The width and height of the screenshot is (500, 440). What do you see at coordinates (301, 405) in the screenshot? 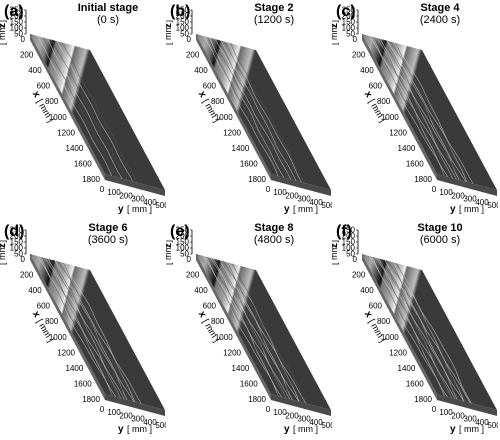
I see `surface-front-wall` at bounding box center [301, 405].